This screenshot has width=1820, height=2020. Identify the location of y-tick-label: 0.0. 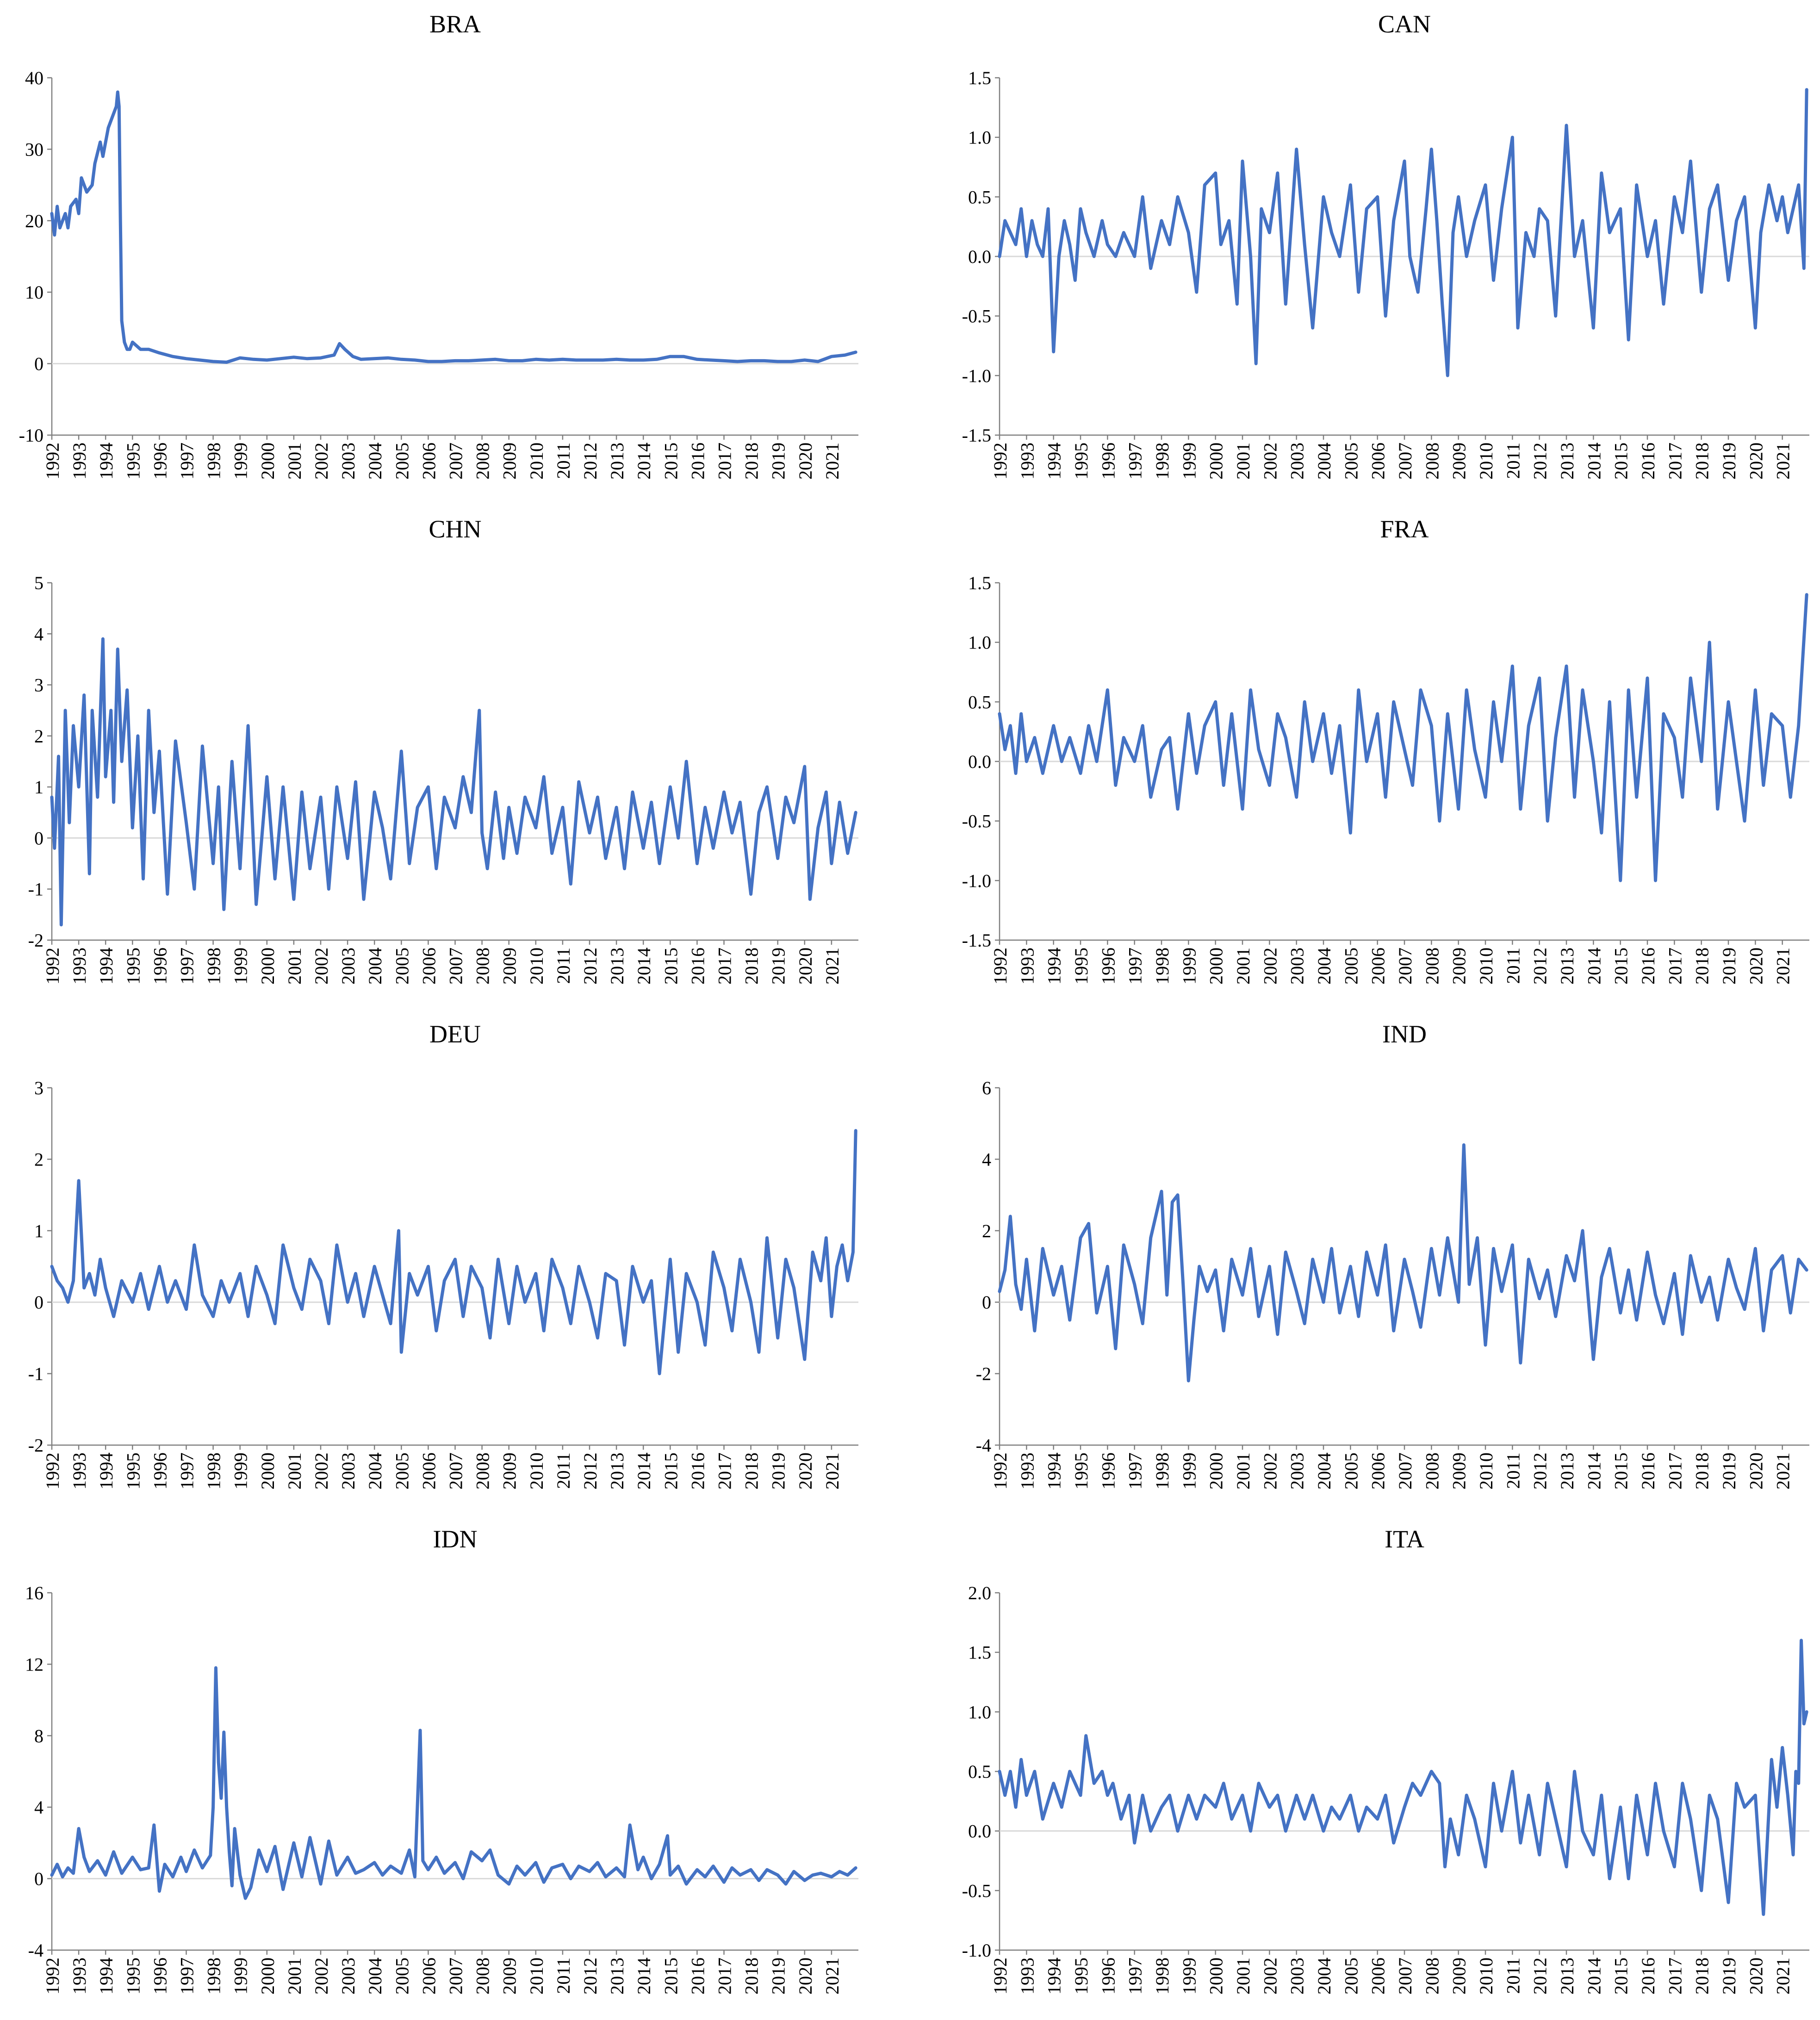
(979, 762).